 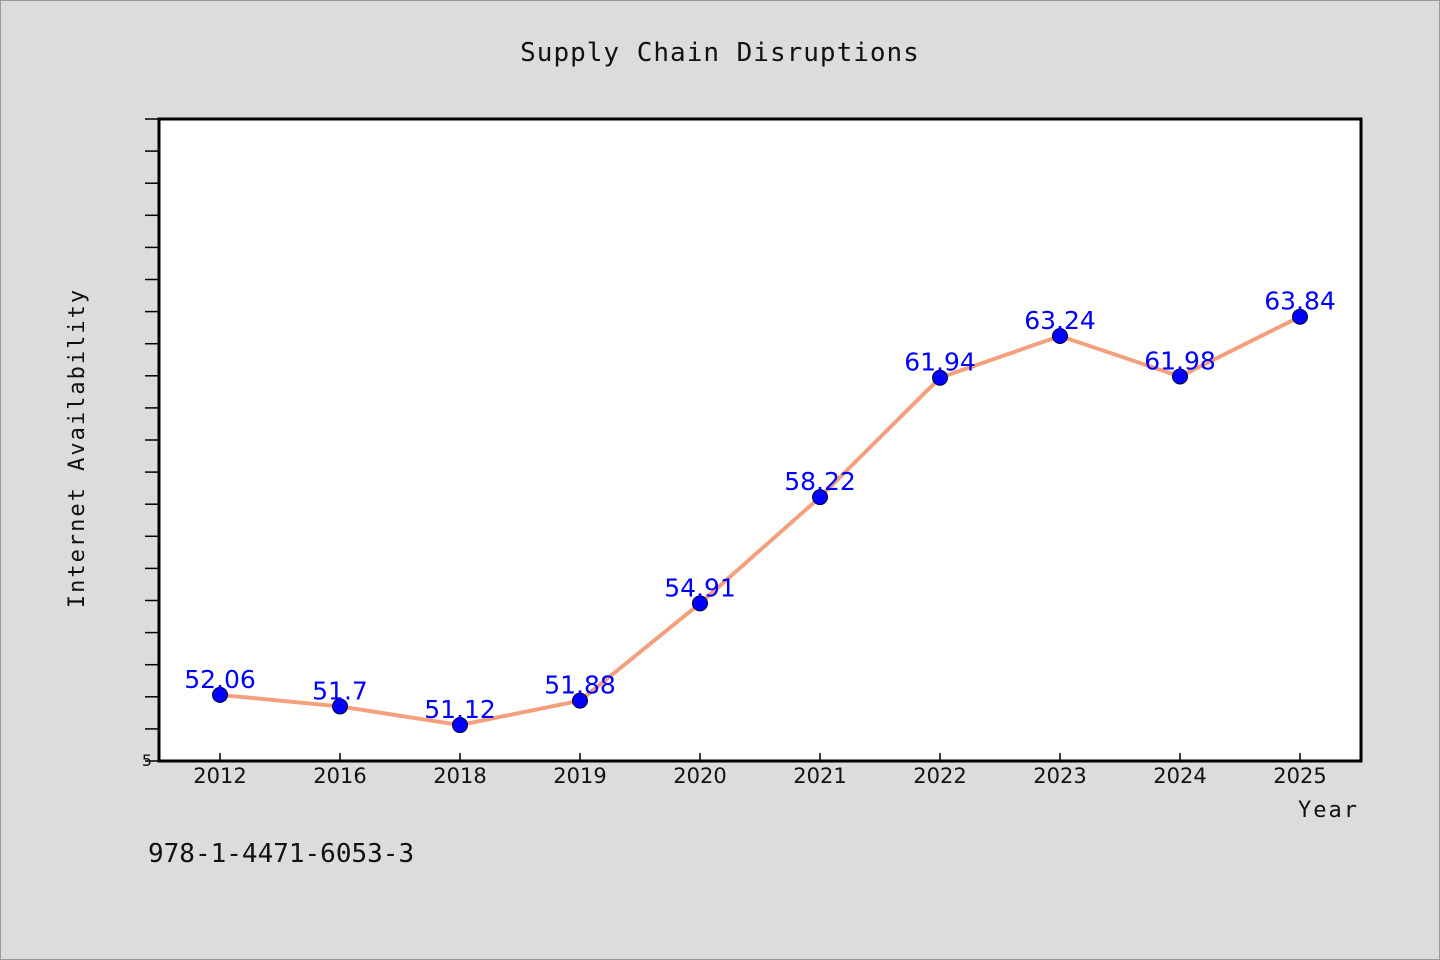 What do you see at coordinates (700, 587) in the screenshot?
I see `data-label: 54.91` at bounding box center [700, 587].